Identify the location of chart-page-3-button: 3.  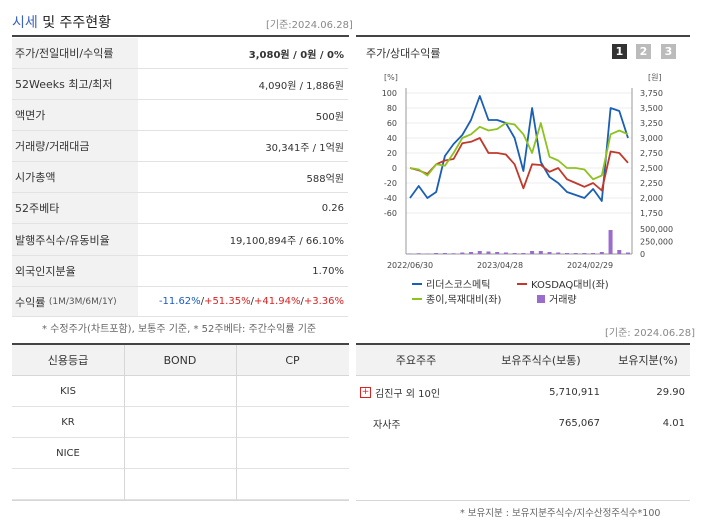
(668, 51).